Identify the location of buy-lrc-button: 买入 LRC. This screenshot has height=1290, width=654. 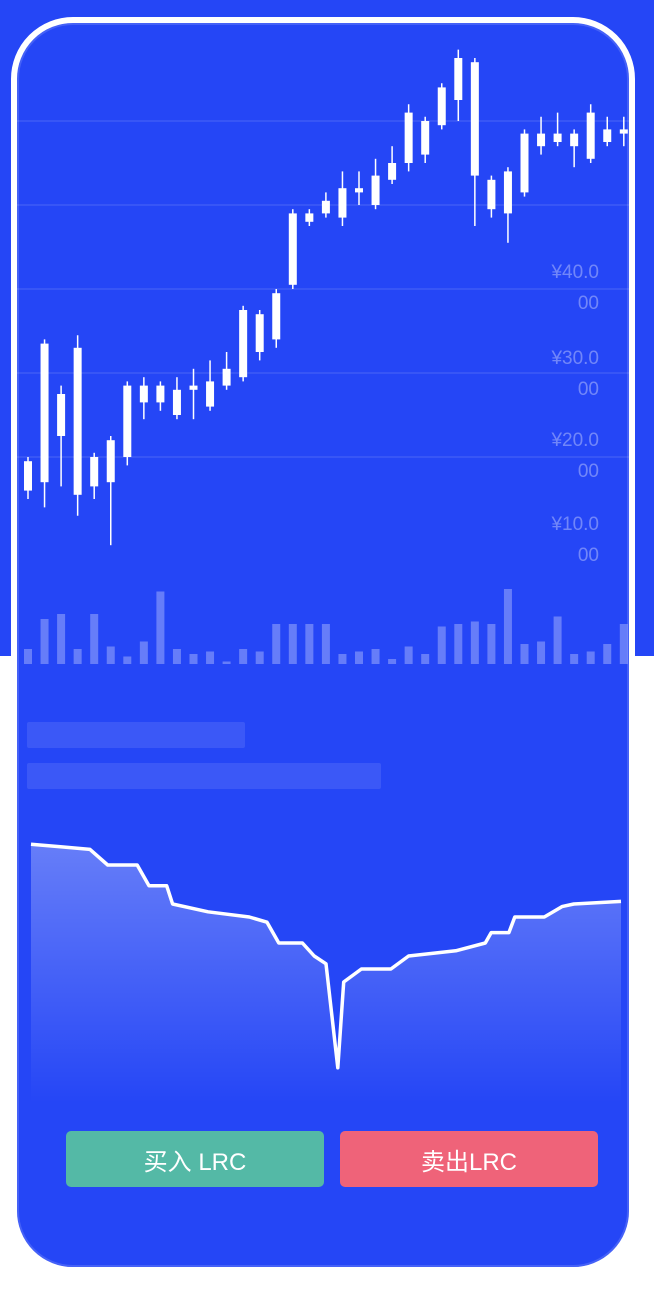
(195, 1159).